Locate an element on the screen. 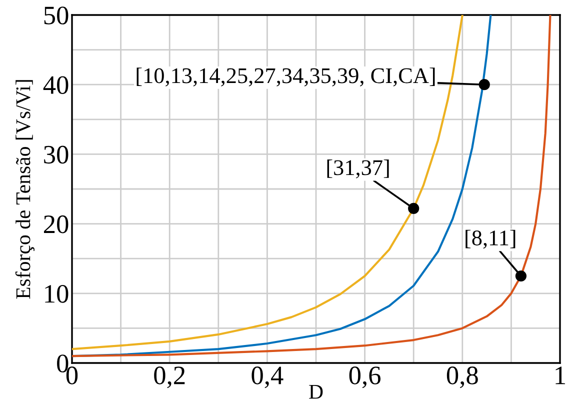  y-tick-label: 0 is located at coordinates (62, 363).